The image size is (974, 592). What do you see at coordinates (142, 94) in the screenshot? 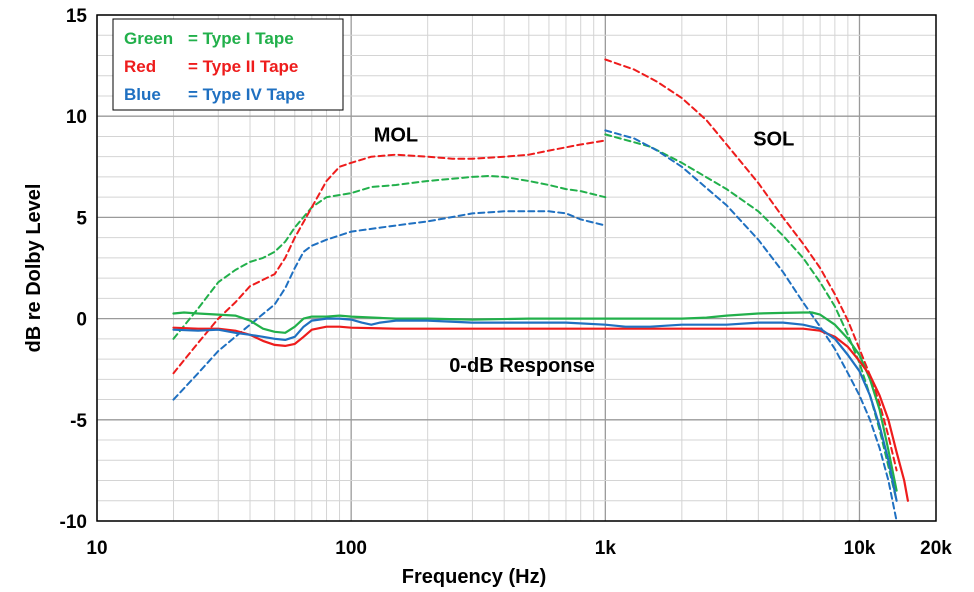
I see `legend-color-blue: Blue` at bounding box center [142, 94].